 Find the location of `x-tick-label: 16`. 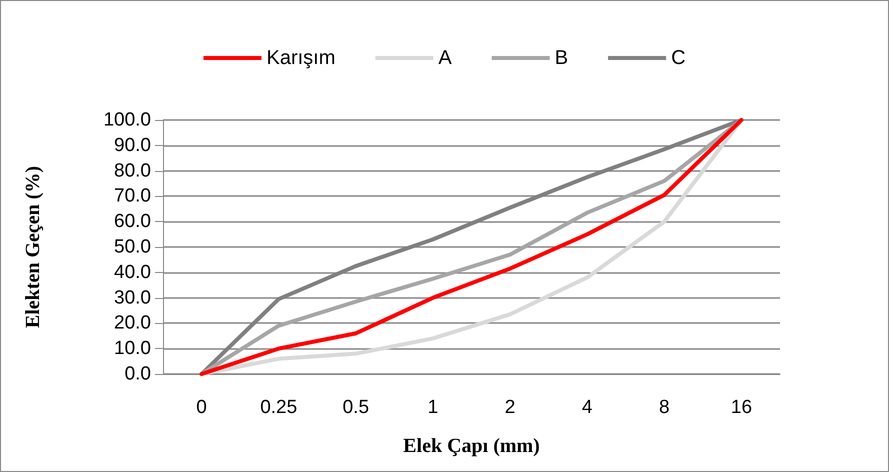

x-tick-label: 16 is located at coordinates (741, 407).